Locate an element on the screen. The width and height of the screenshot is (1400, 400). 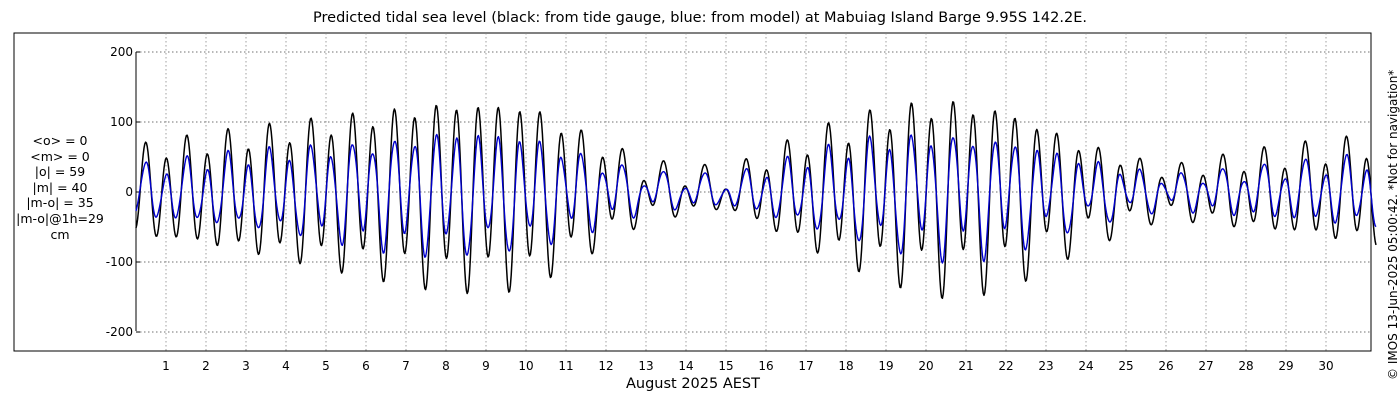
x-tick-label: 28 is located at coordinates (1245, 366).